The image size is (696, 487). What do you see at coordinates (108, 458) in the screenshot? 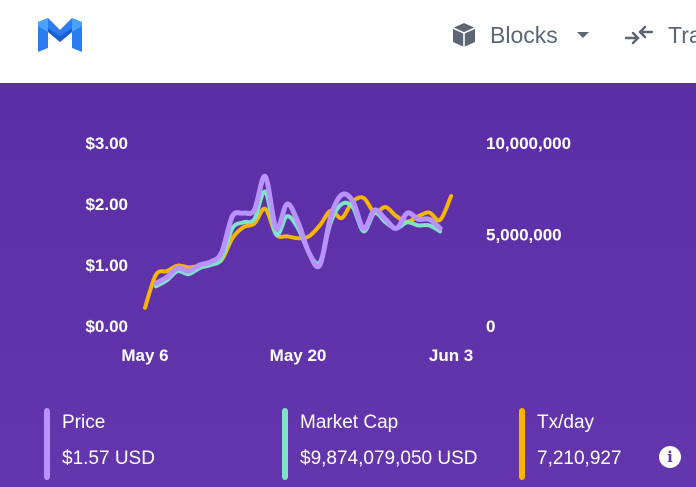
I see `stat-price-value: $1.57 USD` at bounding box center [108, 458].